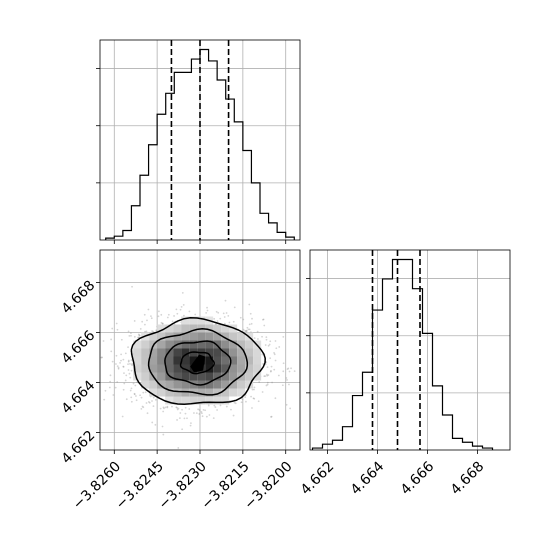 This screenshot has width=550, height=550. What do you see at coordinates (183, 486) in the screenshot?
I see `x-tick-labels: −3.8260−3.8245−3.8230−3.8215−3.8200` at bounding box center [183, 486].